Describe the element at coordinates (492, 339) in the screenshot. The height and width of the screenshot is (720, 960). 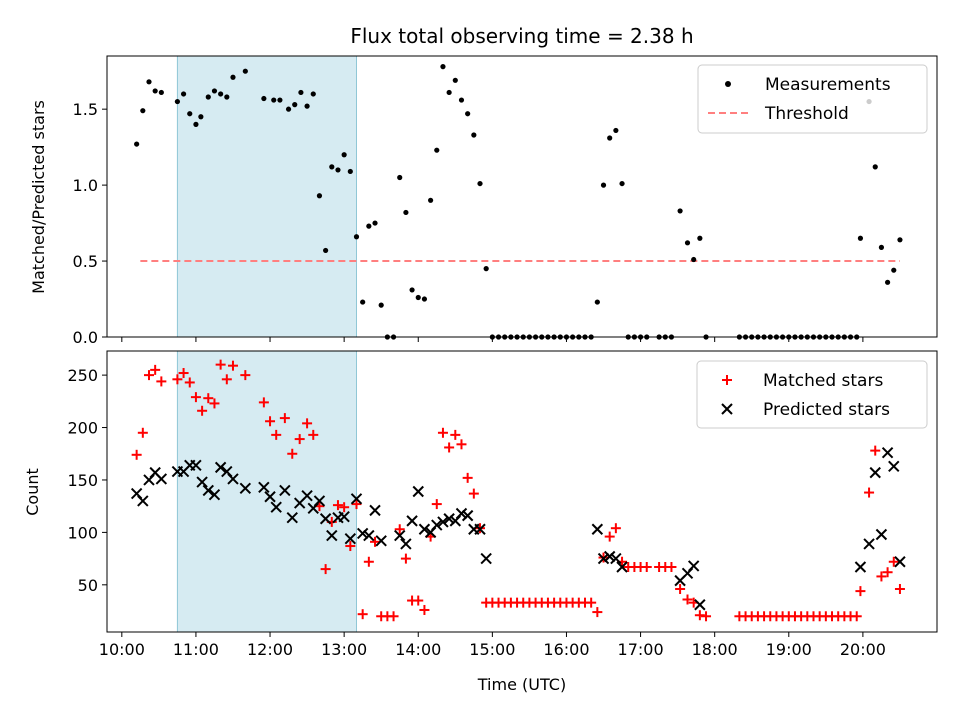
I see `top-x-ticks` at that location.